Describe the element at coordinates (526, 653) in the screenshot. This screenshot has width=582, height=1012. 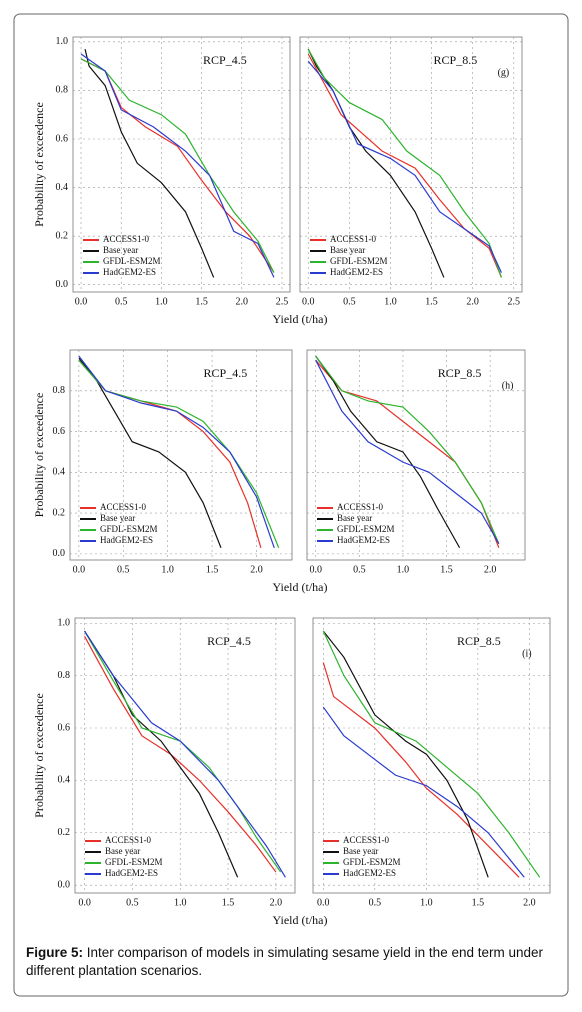
I see `panel-annotation: (i)` at that location.